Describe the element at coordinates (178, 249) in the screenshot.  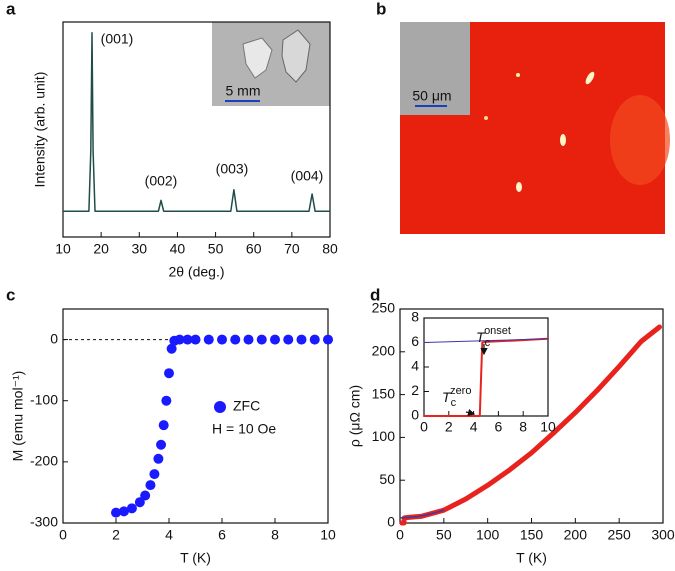
I see `x-tick-label: 40` at that location.